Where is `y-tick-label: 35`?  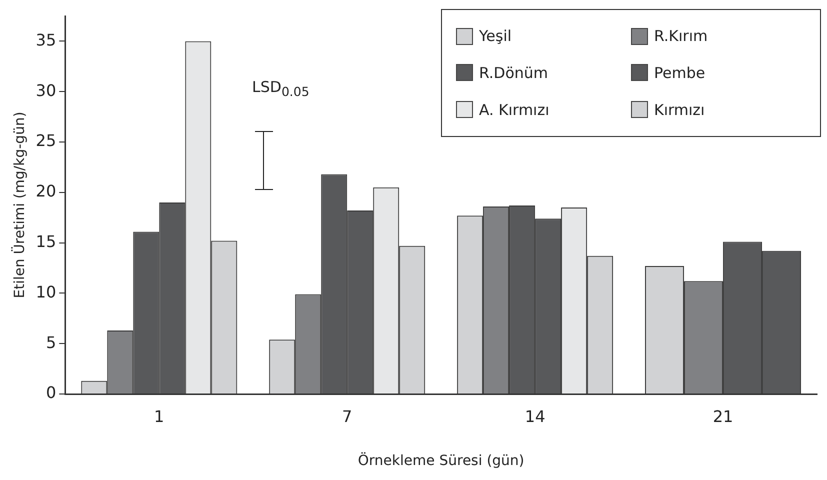 y-tick-label: 35 is located at coordinates (46, 40).